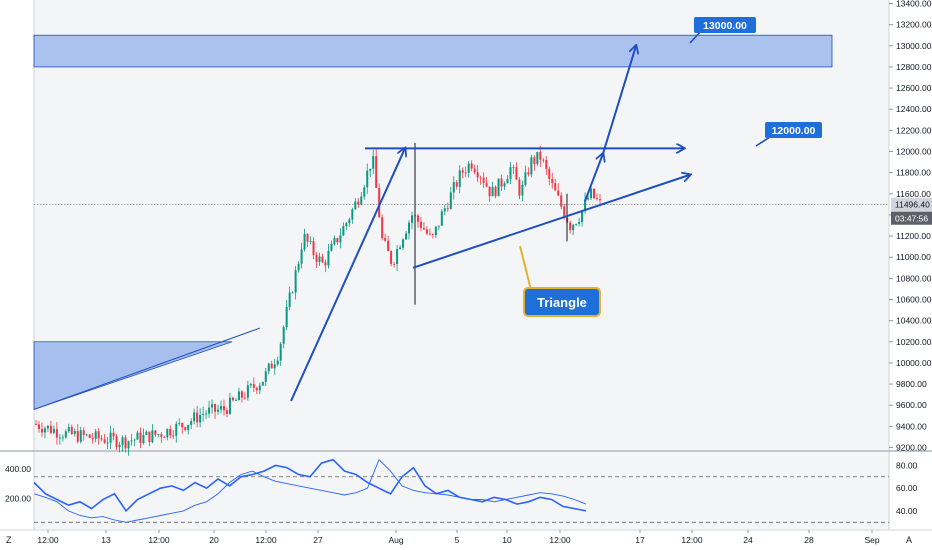  Describe the element at coordinates (913, 257) in the screenshot. I see `y-tick-label: 11000.00` at that location.